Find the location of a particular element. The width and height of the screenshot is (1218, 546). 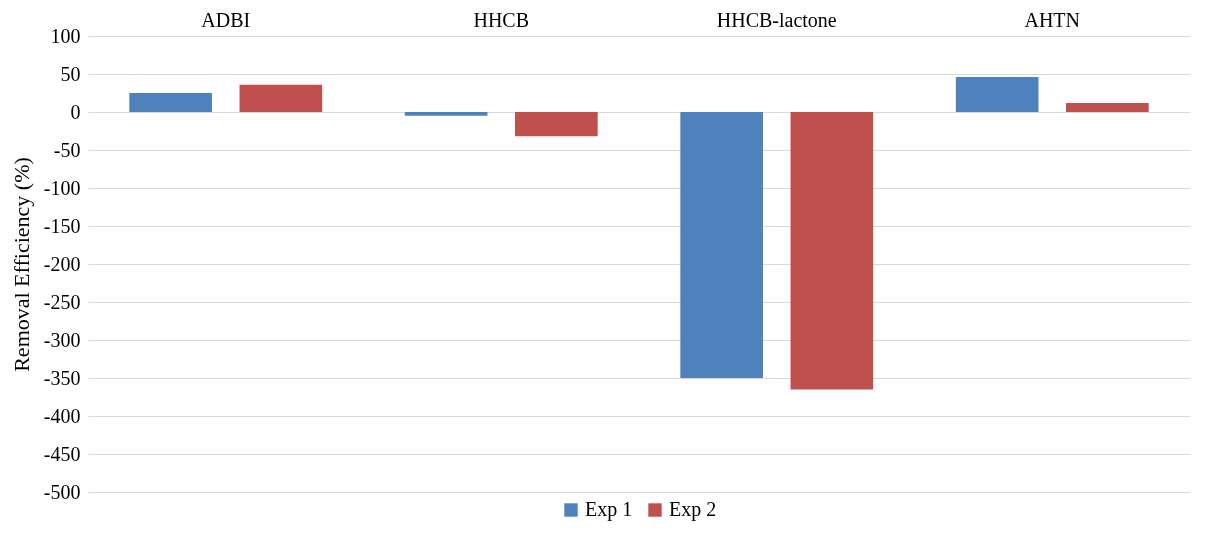

legend-label: Exp 2 is located at coordinates (693, 509).